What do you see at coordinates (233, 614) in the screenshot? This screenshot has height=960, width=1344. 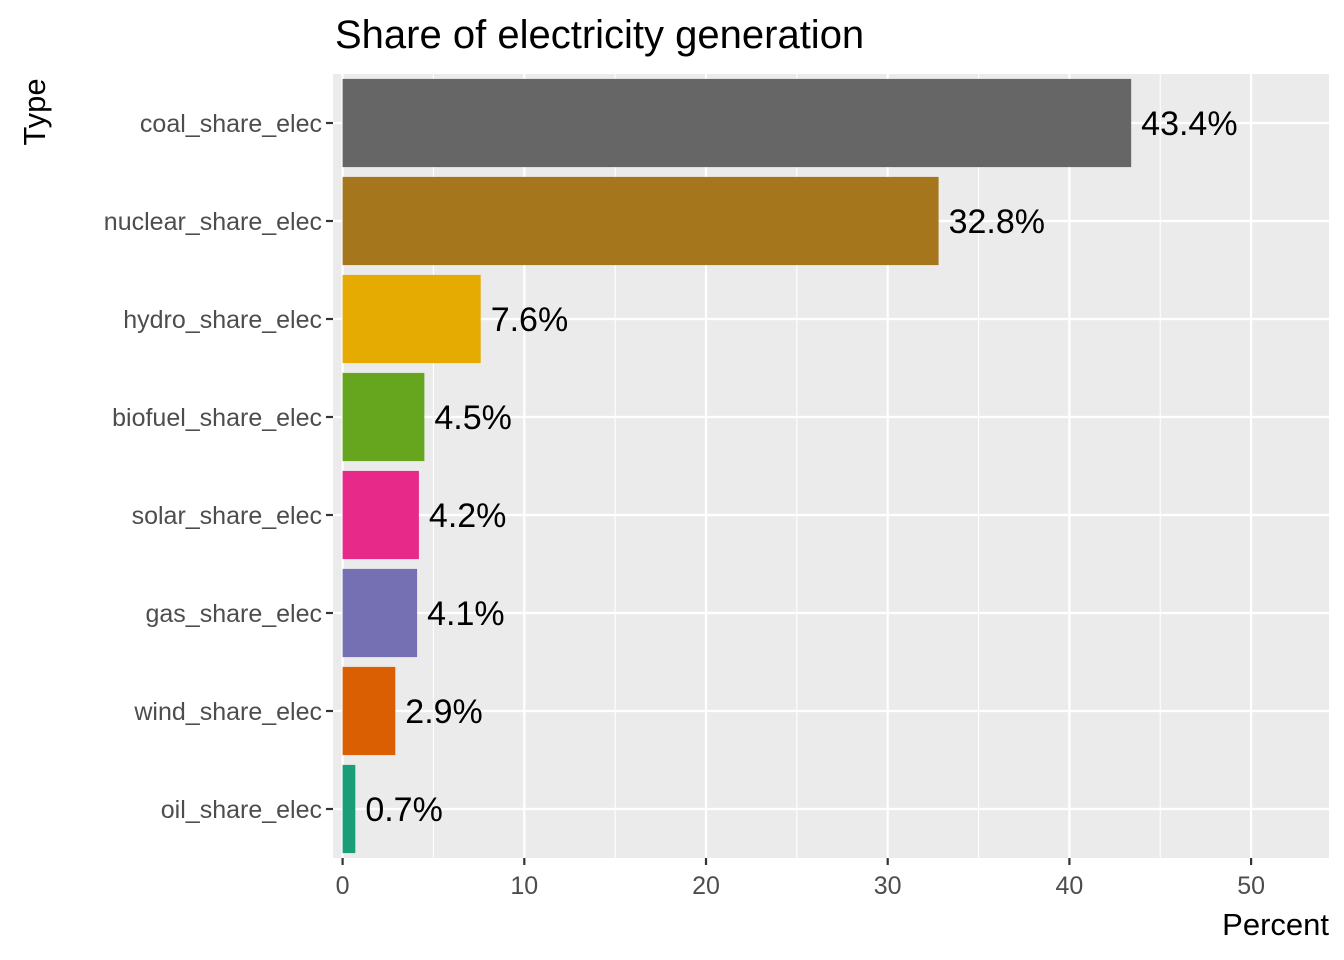 I see `y-tick-label: gas_share_elec` at bounding box center [233, 614].